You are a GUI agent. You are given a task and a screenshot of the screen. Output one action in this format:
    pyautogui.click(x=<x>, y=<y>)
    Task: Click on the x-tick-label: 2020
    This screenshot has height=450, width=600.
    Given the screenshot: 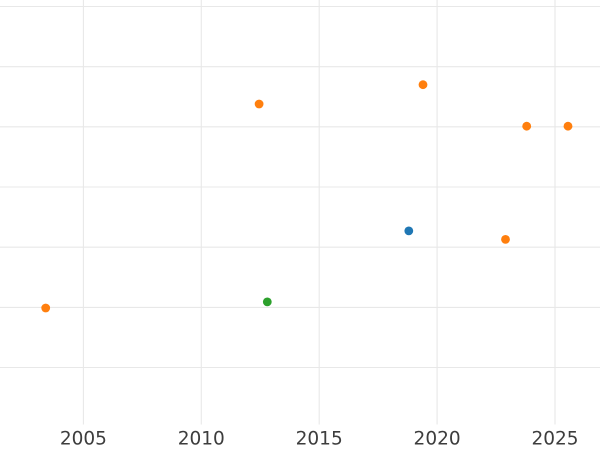 What is the action you would take?
    pyautogui.click(x=437, y=439)
    